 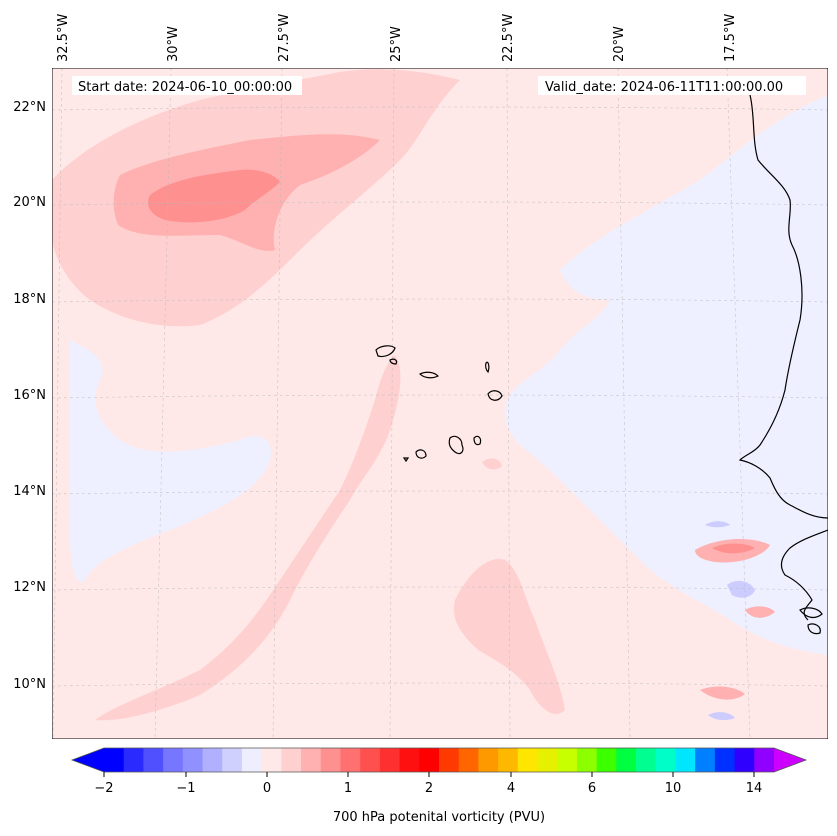 What do you see at coordinates (214, 196) in the screenshot?
I see `positive-pv-core-north` at bounding box center [214, 196].